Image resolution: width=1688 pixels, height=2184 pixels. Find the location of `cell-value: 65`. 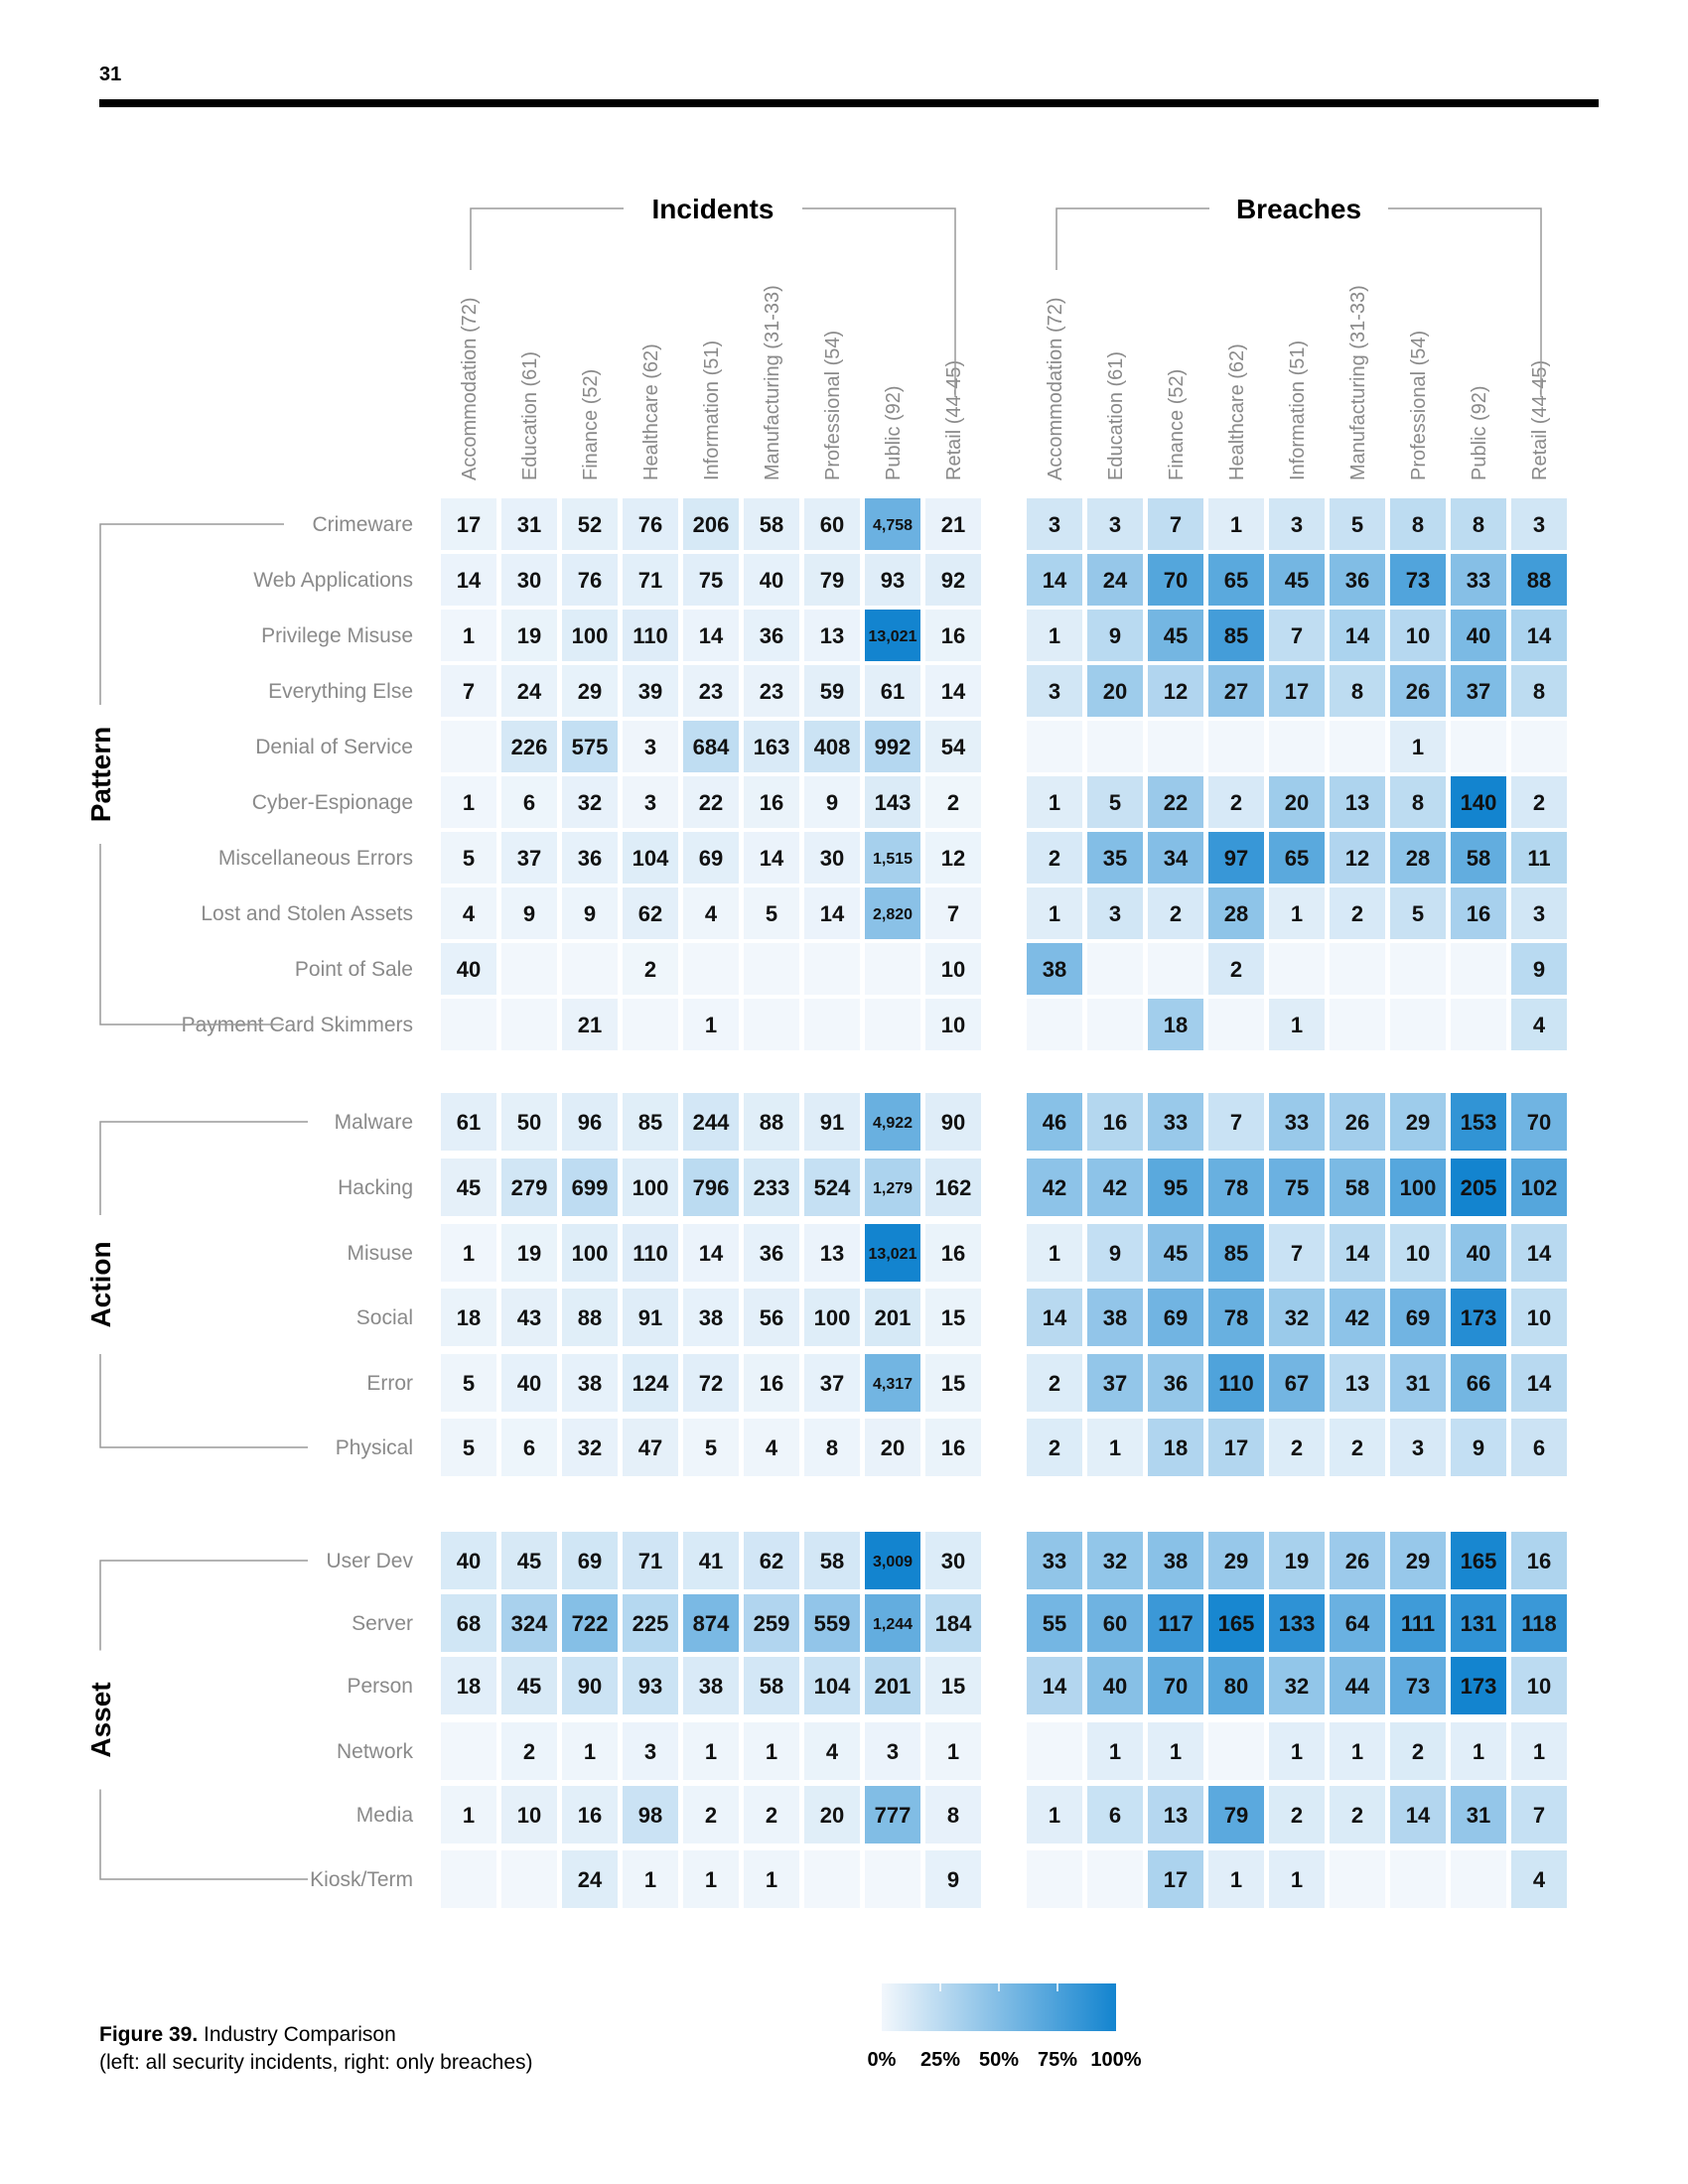

cell-value: 65 is located at coordinates (1236, 580).